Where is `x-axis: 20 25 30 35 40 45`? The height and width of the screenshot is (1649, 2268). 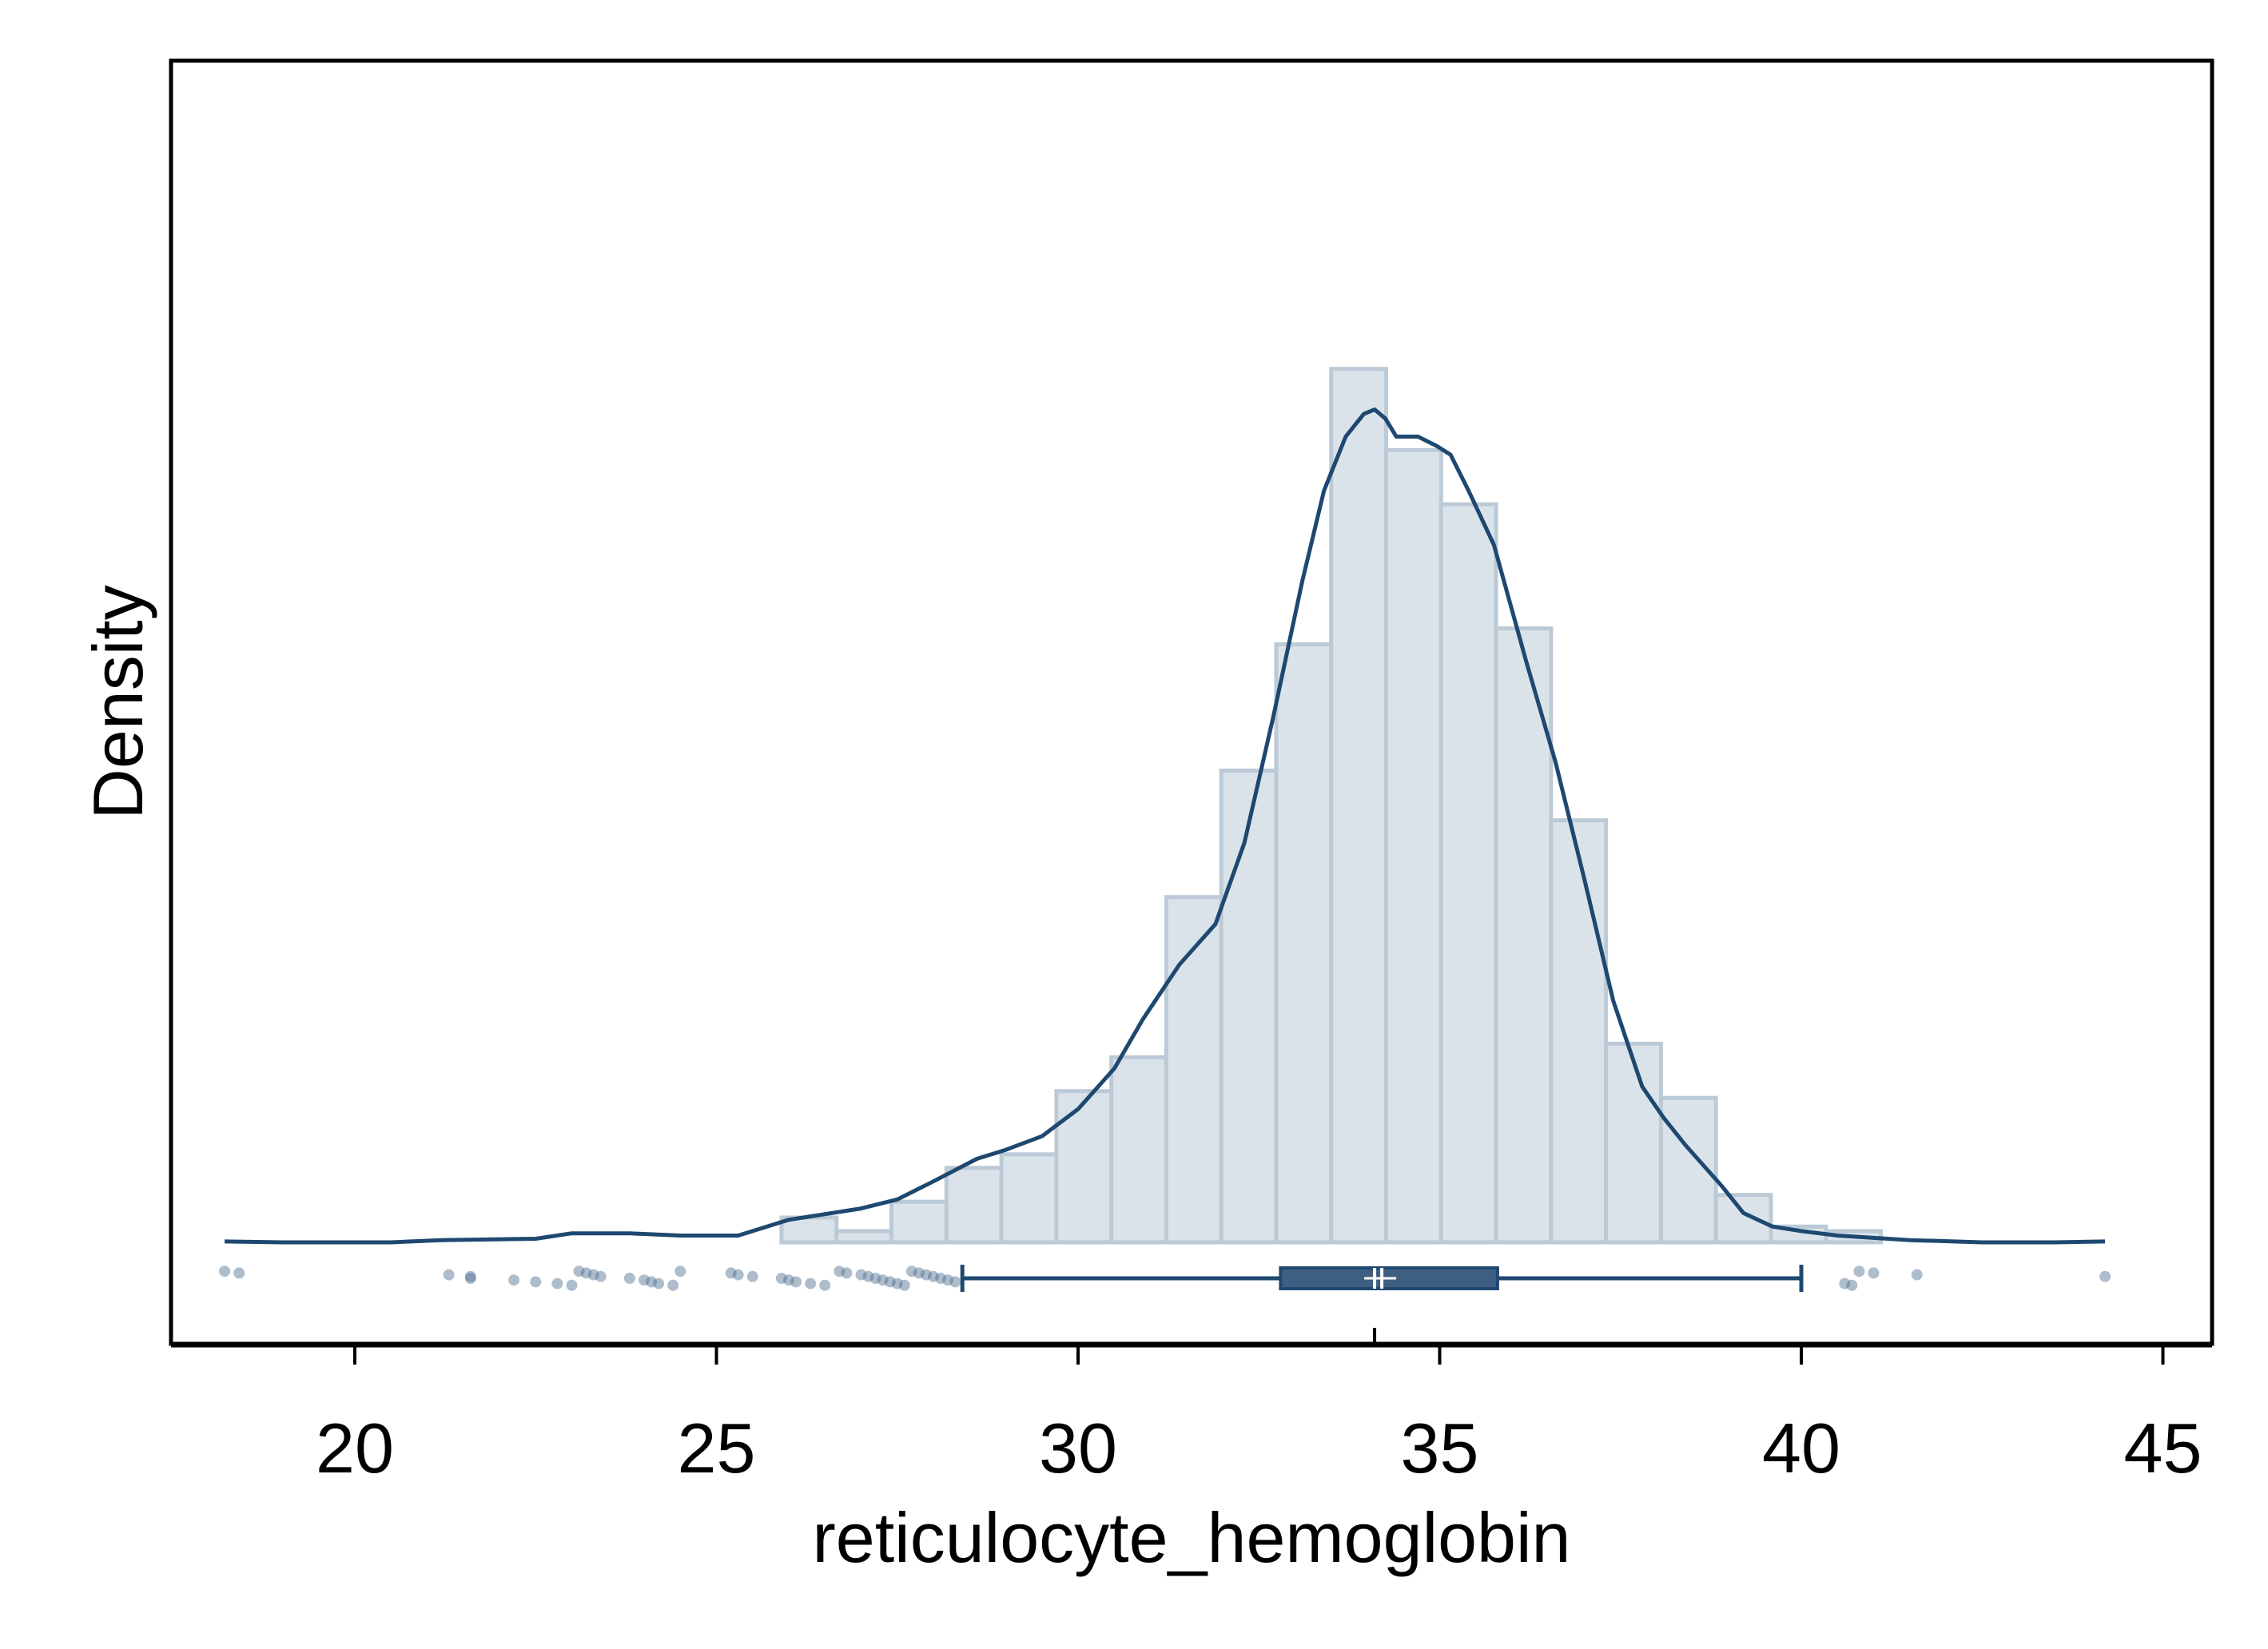 x-axis: 20 25 30 35 40 45 is located at coordinates (1191, 1408).